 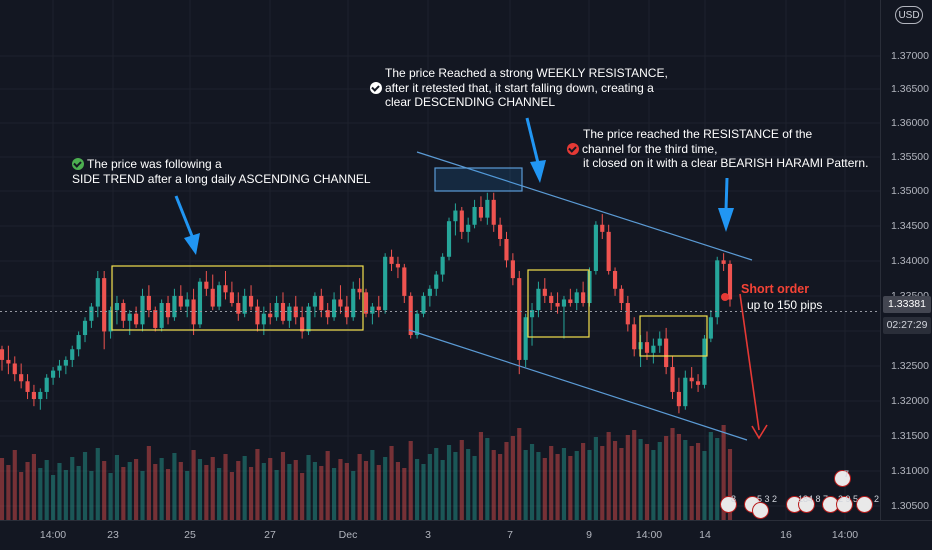 What do you see at coordinates (744, 366) in the screenshot?
I see `arrow-short-order` at bounding box center [744, 366].